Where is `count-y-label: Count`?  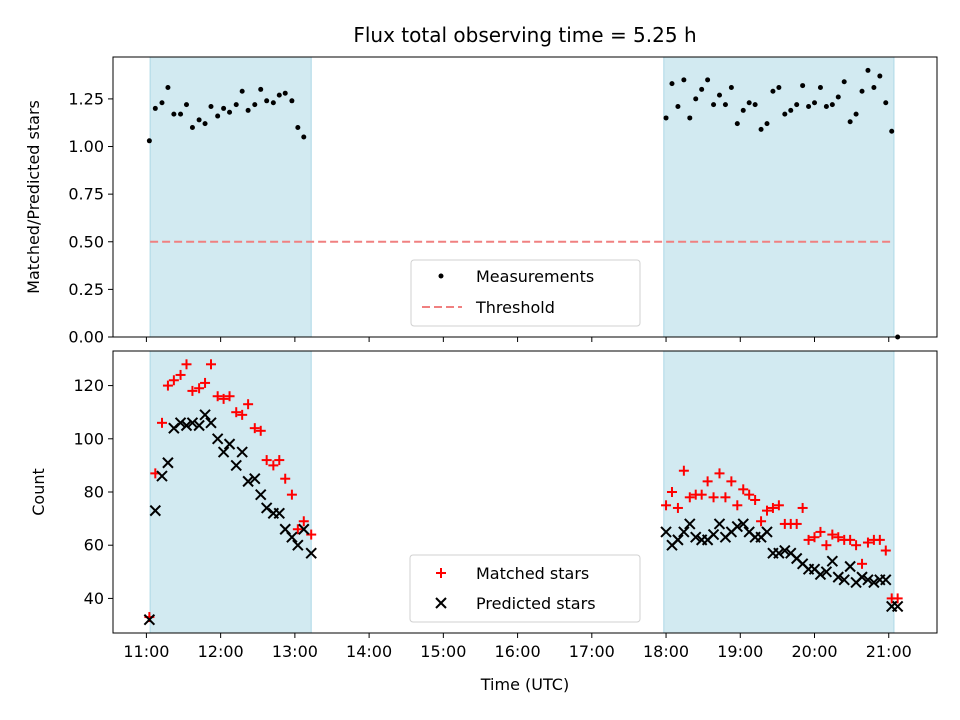
count-y-label: Count is located at coordinates (38, 492).